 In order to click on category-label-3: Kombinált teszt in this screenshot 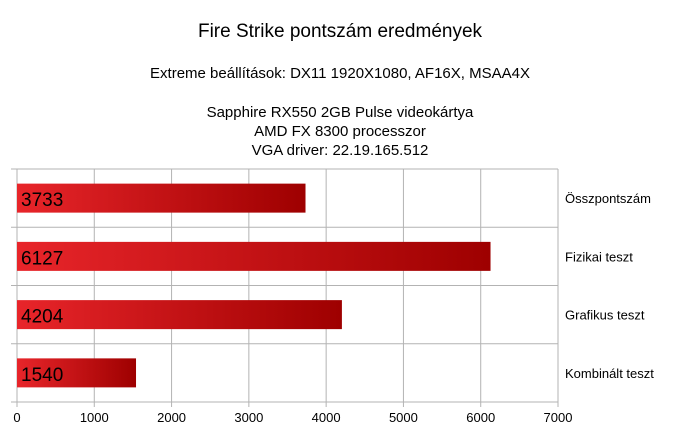, I will do `click(609, 373)`.